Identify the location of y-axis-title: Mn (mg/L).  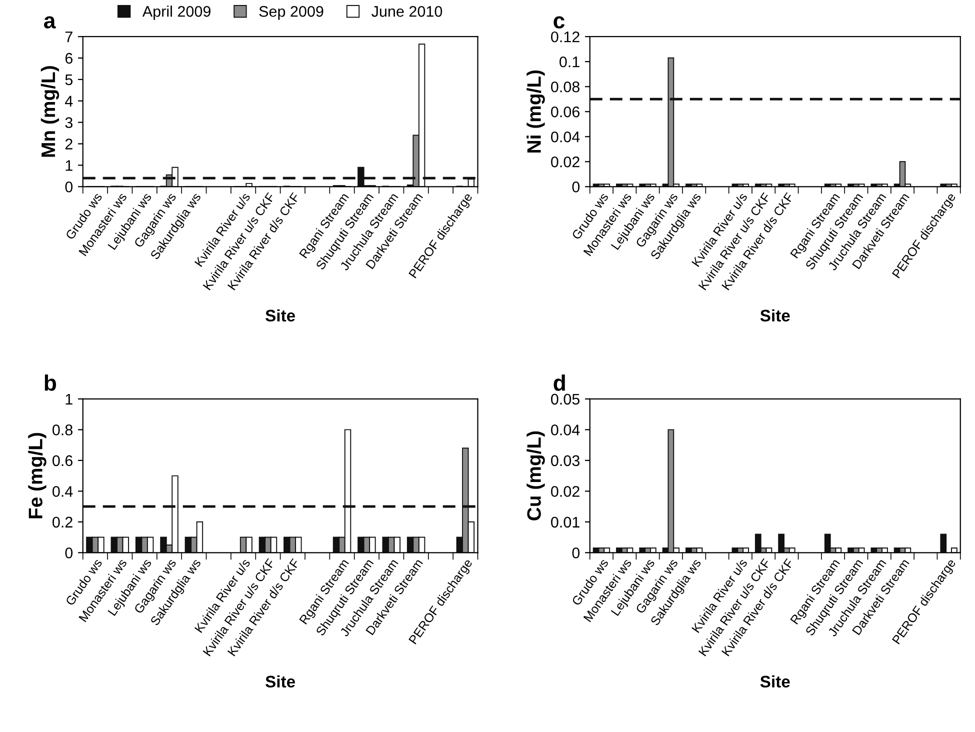
(50, 111).